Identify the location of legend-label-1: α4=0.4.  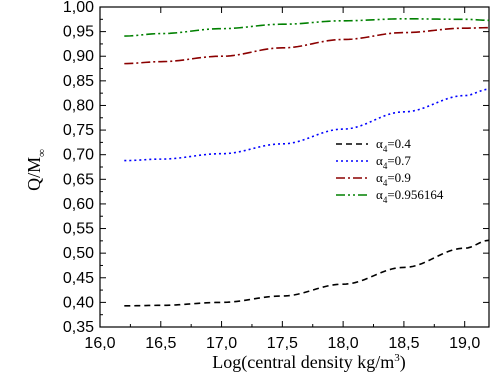
(393, 145).